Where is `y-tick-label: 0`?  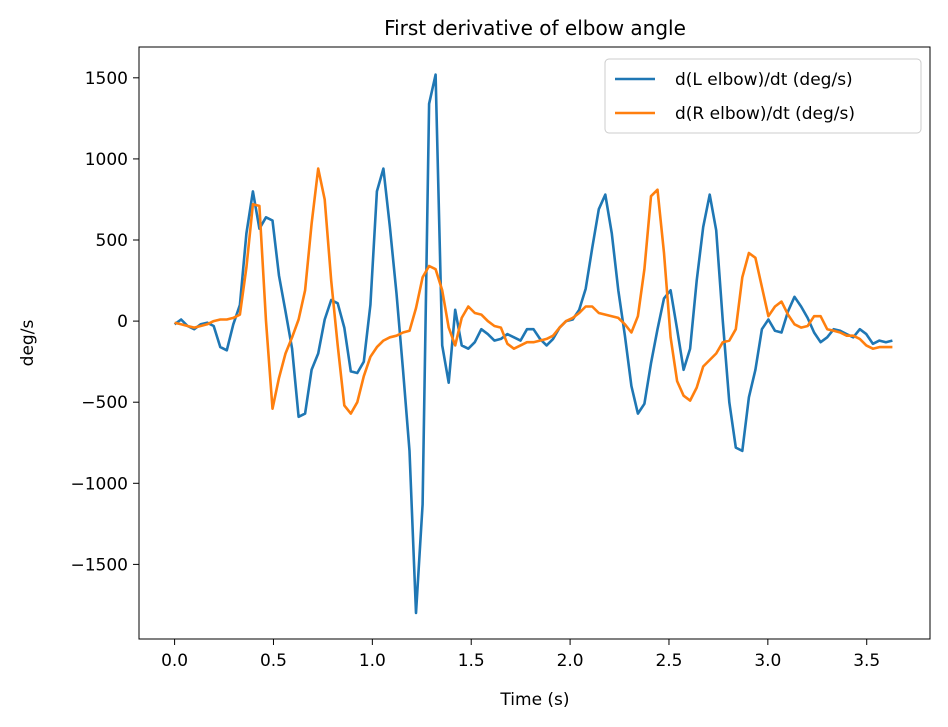 y-tick-label: 0 is located at coordinates (122, 322).